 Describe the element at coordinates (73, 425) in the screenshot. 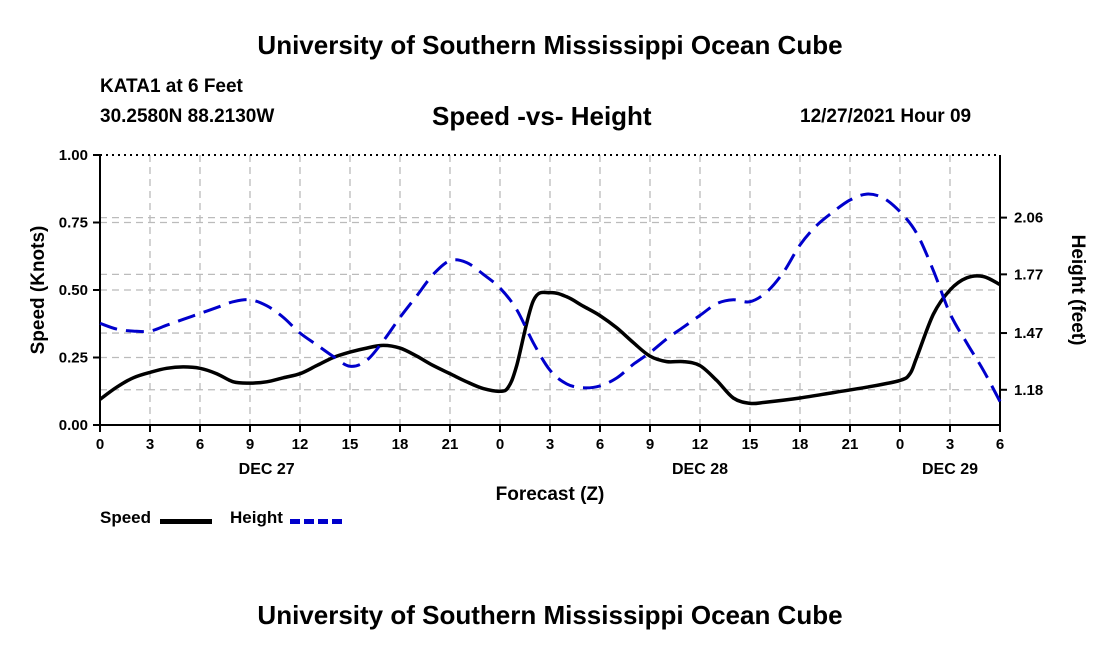

I see `y-left-tick-label: 0.00` at that location.